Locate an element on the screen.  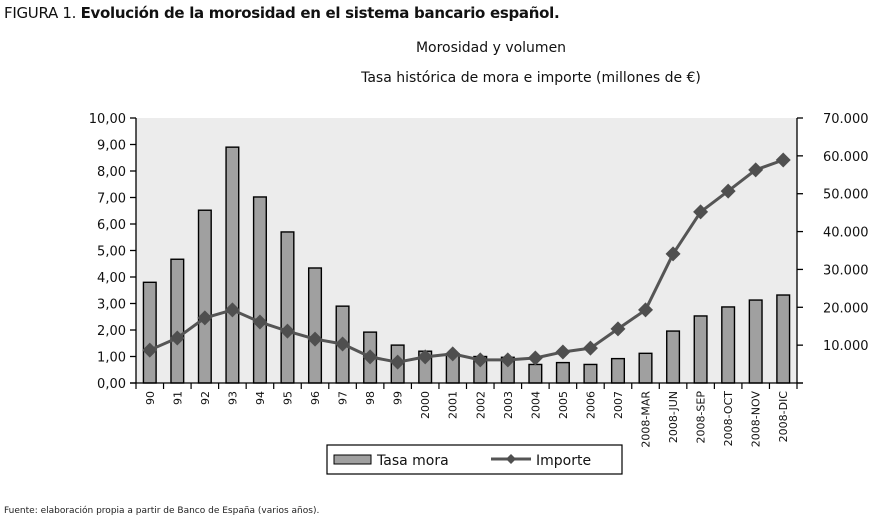
x-tick-label: 2004 is located at coordinates (535, 405).